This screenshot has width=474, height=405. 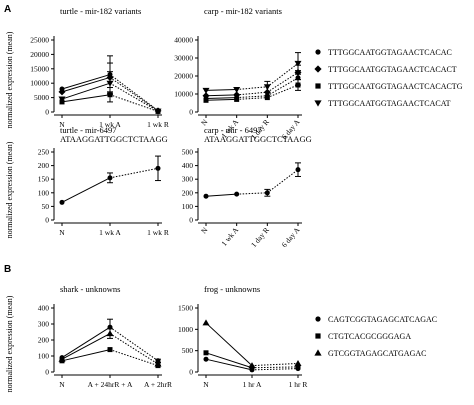 What do you see at coordinates (318, 103) in the screenshot?
I see `legend-marker-triangle-down` at bounding box center [318, 103].